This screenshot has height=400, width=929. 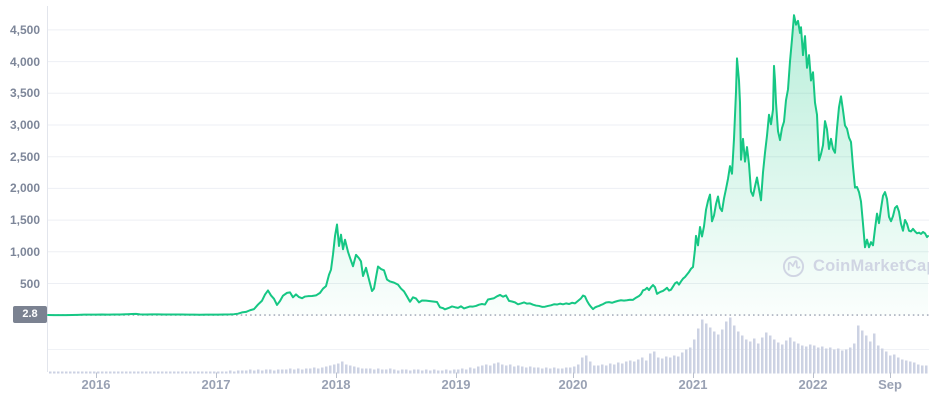 I want to click on y-axis-label: 4,000, so click(x=24, y=61).